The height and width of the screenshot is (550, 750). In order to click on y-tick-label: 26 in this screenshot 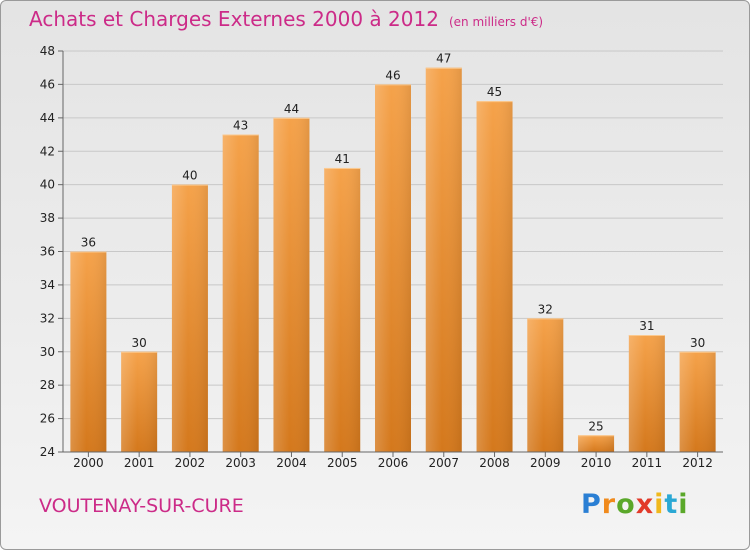, I will do `click(47, 419)`.